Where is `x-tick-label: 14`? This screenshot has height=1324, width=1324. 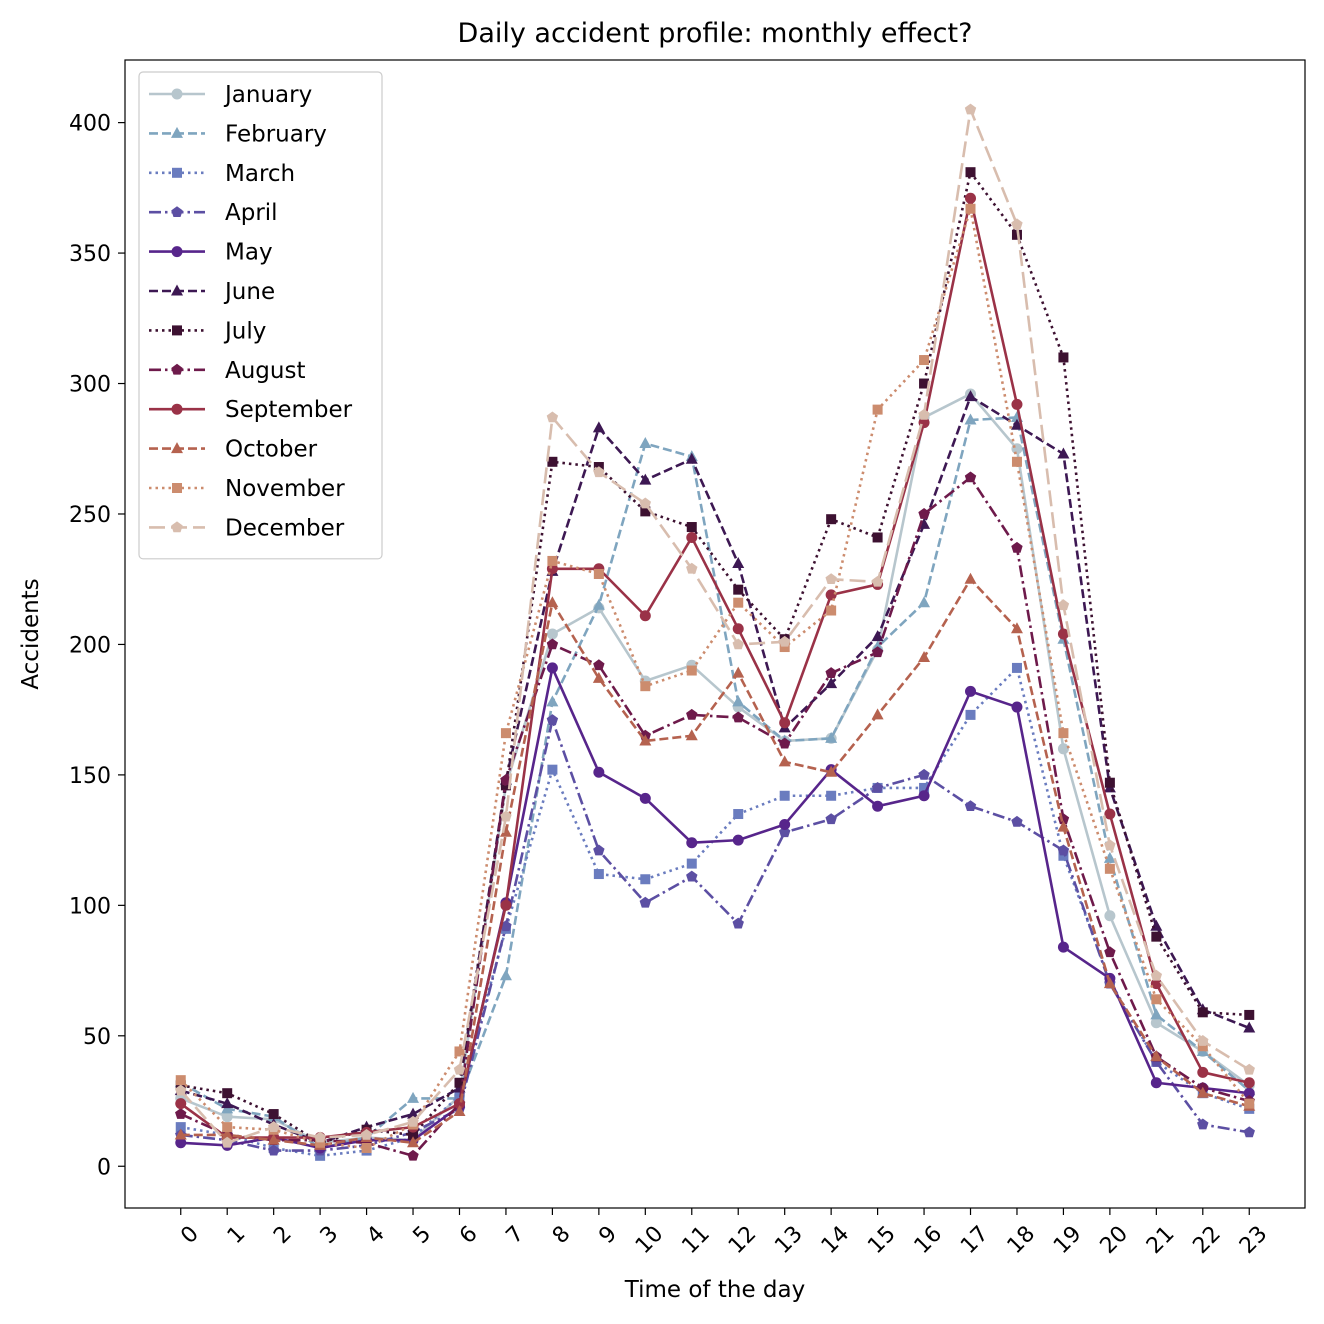 x-tick-label: 14 is located at coordinates (835, 1239).